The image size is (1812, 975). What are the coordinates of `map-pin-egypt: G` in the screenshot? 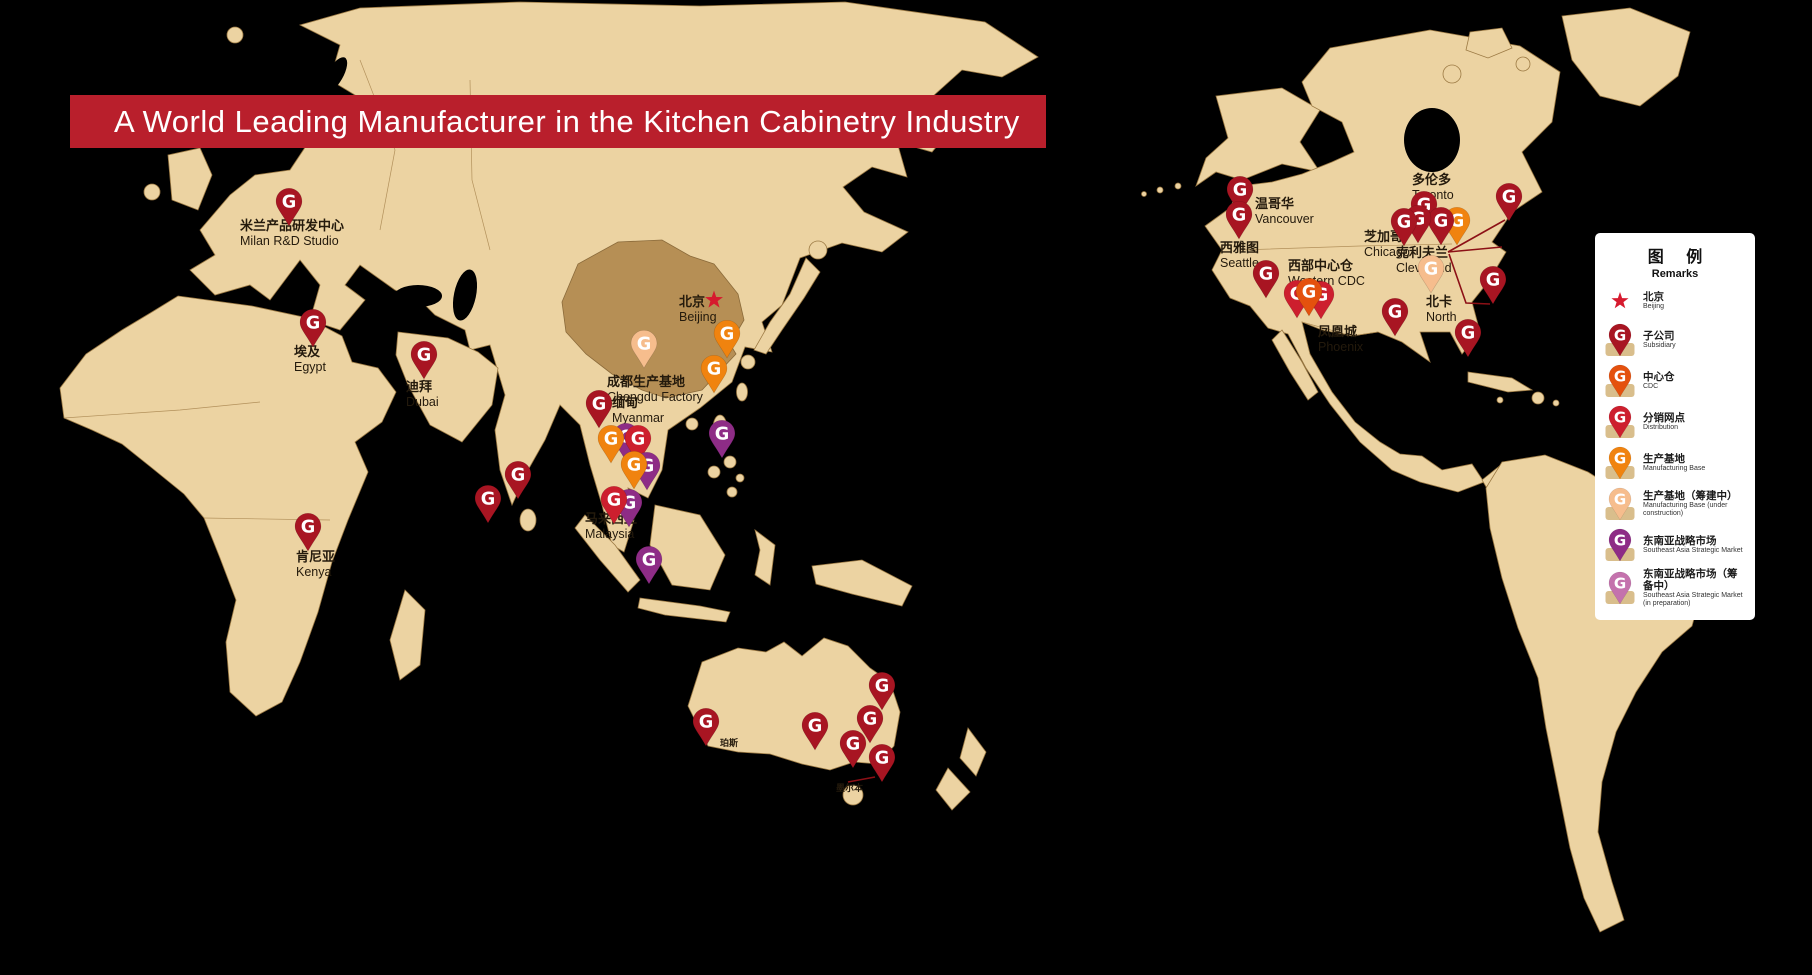 It's located at (313, 328).